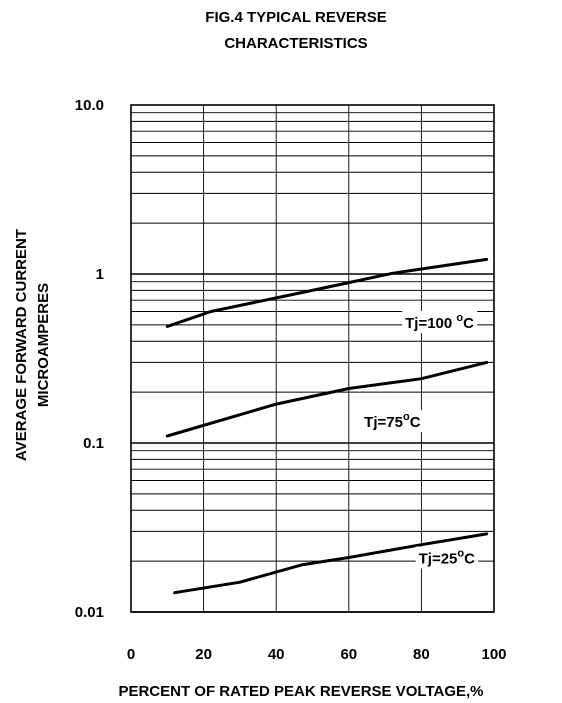 This screenshot has height=703, width=562. I want to click on series-label: Tj=75oC, so click(392, 420).